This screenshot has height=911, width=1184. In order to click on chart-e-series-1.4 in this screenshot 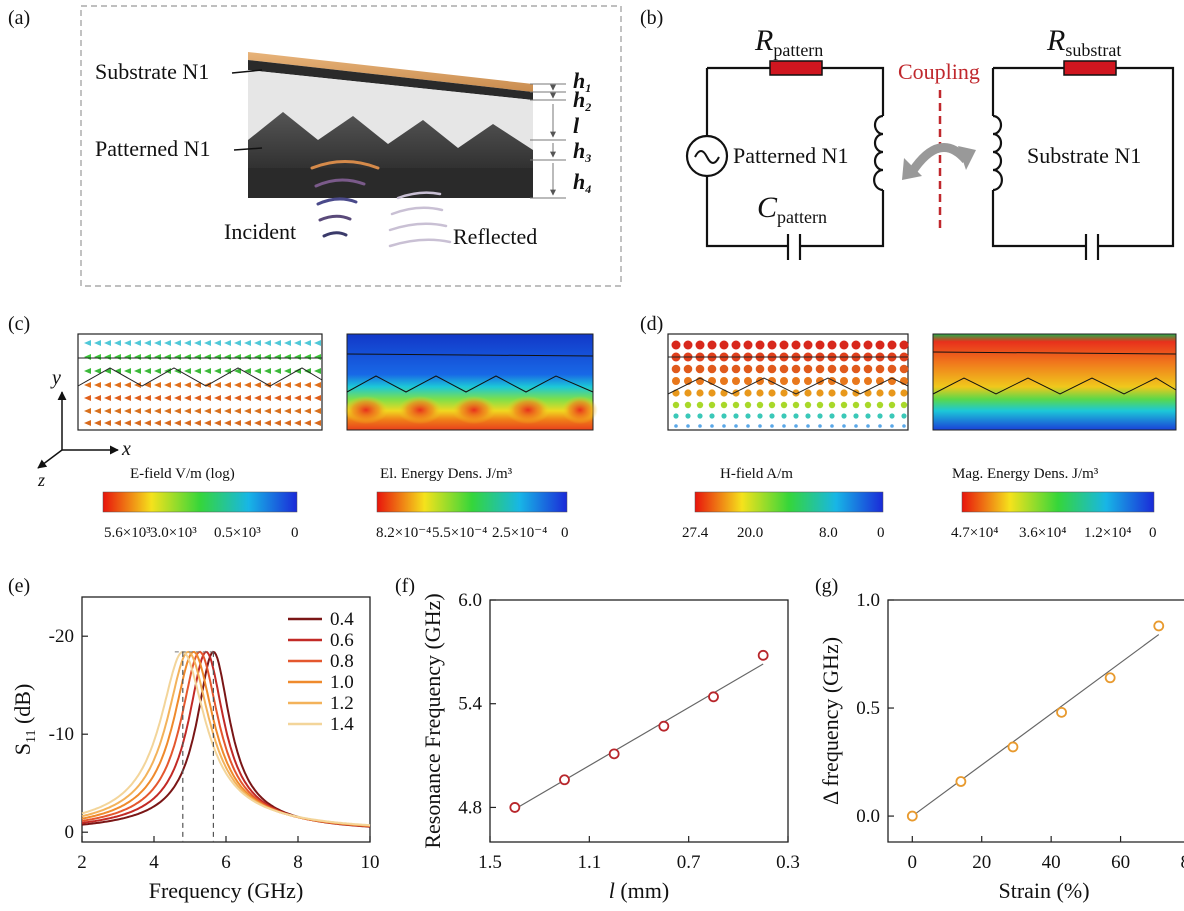, I will do `click(226, 738)`.